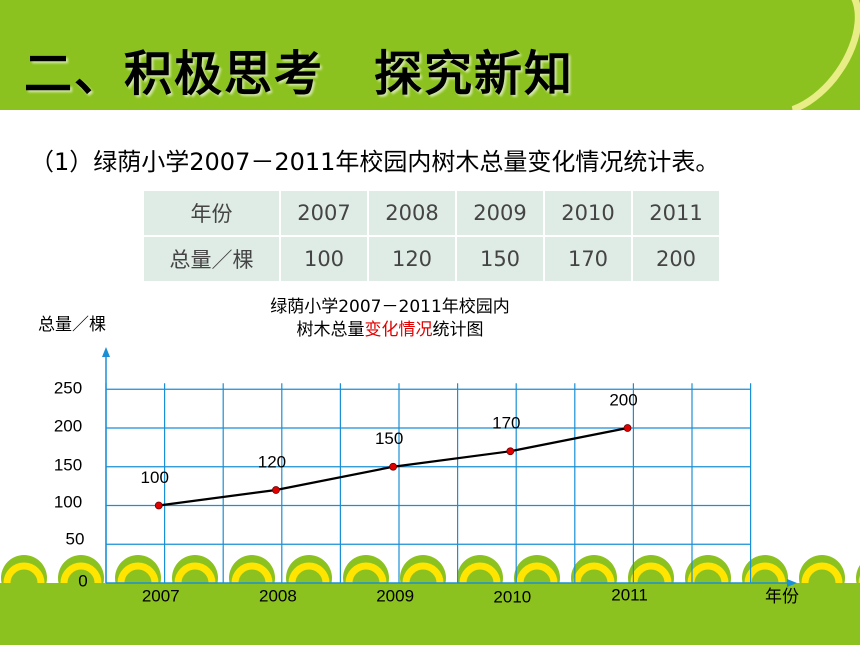  Describe the element at coordinates (211, 259) in the screenshot. I see `row-label-total: 总量／棵` at that location.